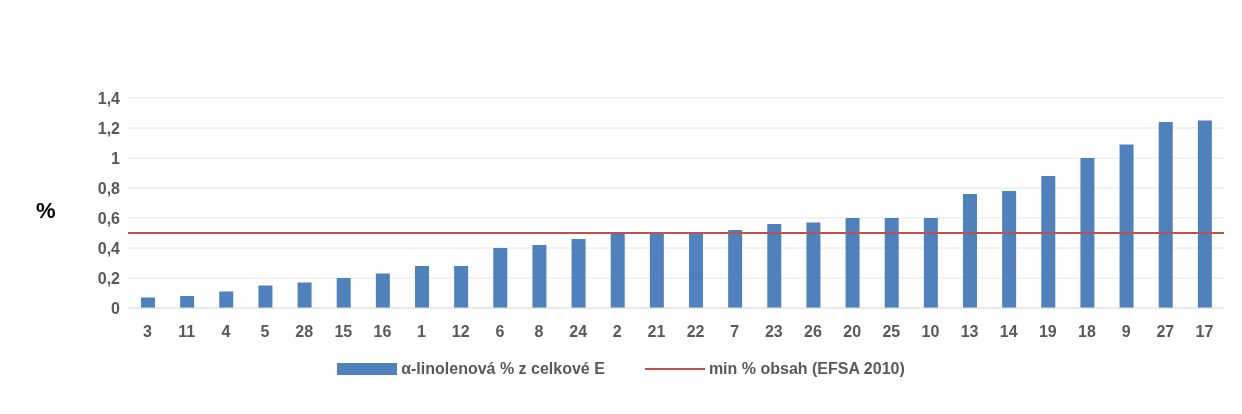 This screenshot has height=414, width=1242. What do you see at coordinates (46, 211) in the screenshot?
I see `y-axis-title: %` at bounding box center [46, 211].